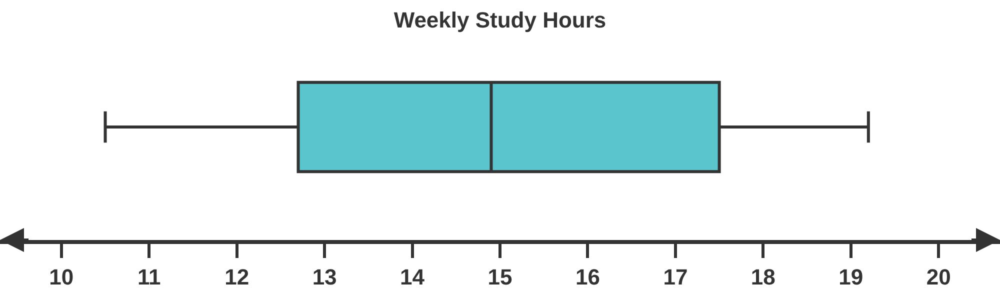 The width and height of the screenshot is (1000, 297). What do you see at coordinates (149, 277) in the screenshot?
I see `x-tick-label: 11` at bounding box center [149, 277].